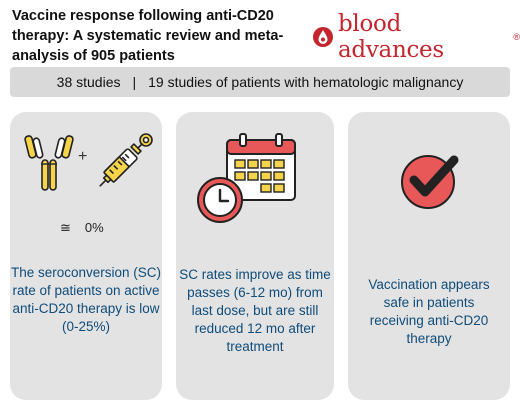  I want to click on blood-drop-logo-icon, so click(323, 37).